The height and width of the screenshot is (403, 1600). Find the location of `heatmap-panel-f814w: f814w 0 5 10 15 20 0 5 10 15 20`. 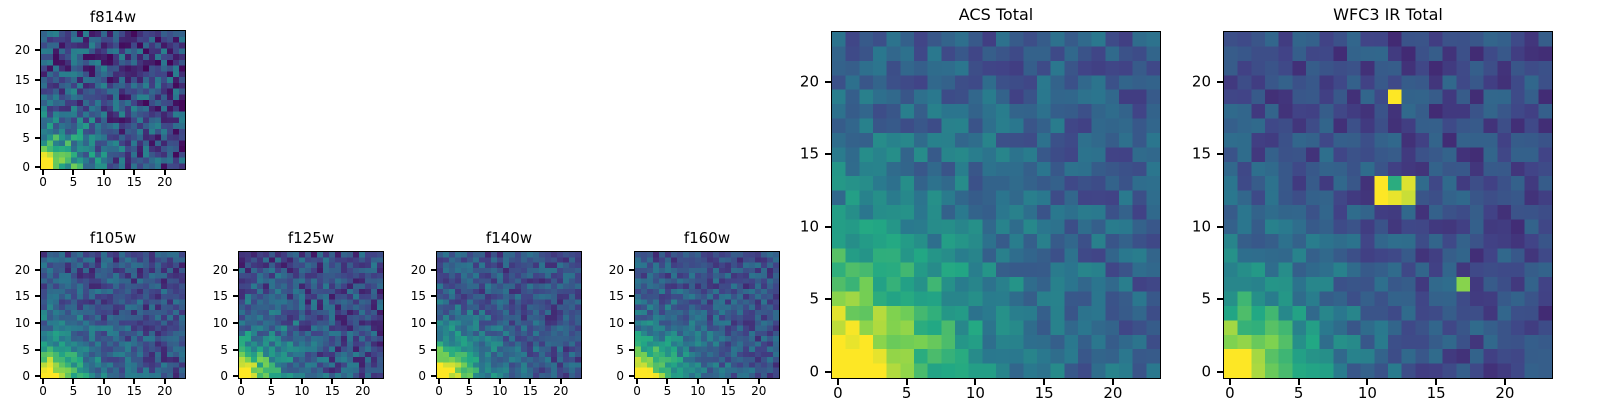

heatmap-panel-f814w: f814w 0 5 10 15 20 0 5 10 15 20 is located at coordinates (100, 98).